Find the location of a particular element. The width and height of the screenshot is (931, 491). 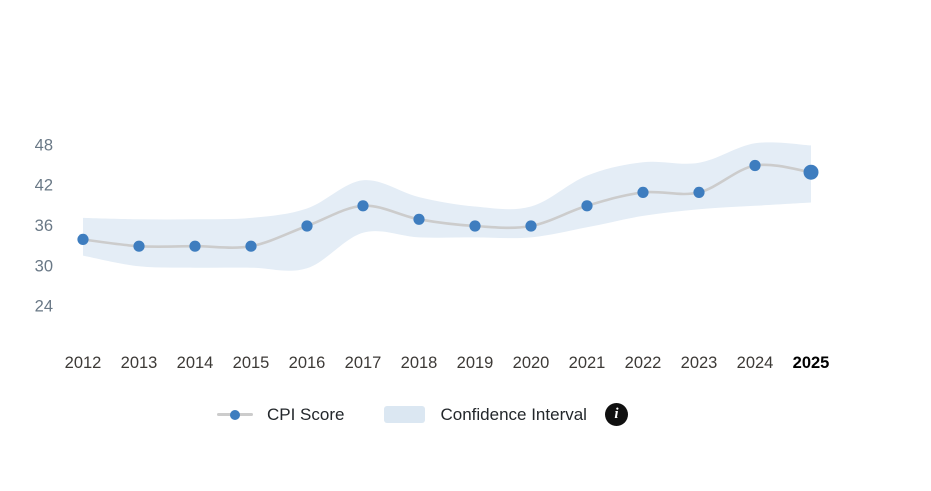

x-label-2024: 2024 is located at coordinates (755, 363).